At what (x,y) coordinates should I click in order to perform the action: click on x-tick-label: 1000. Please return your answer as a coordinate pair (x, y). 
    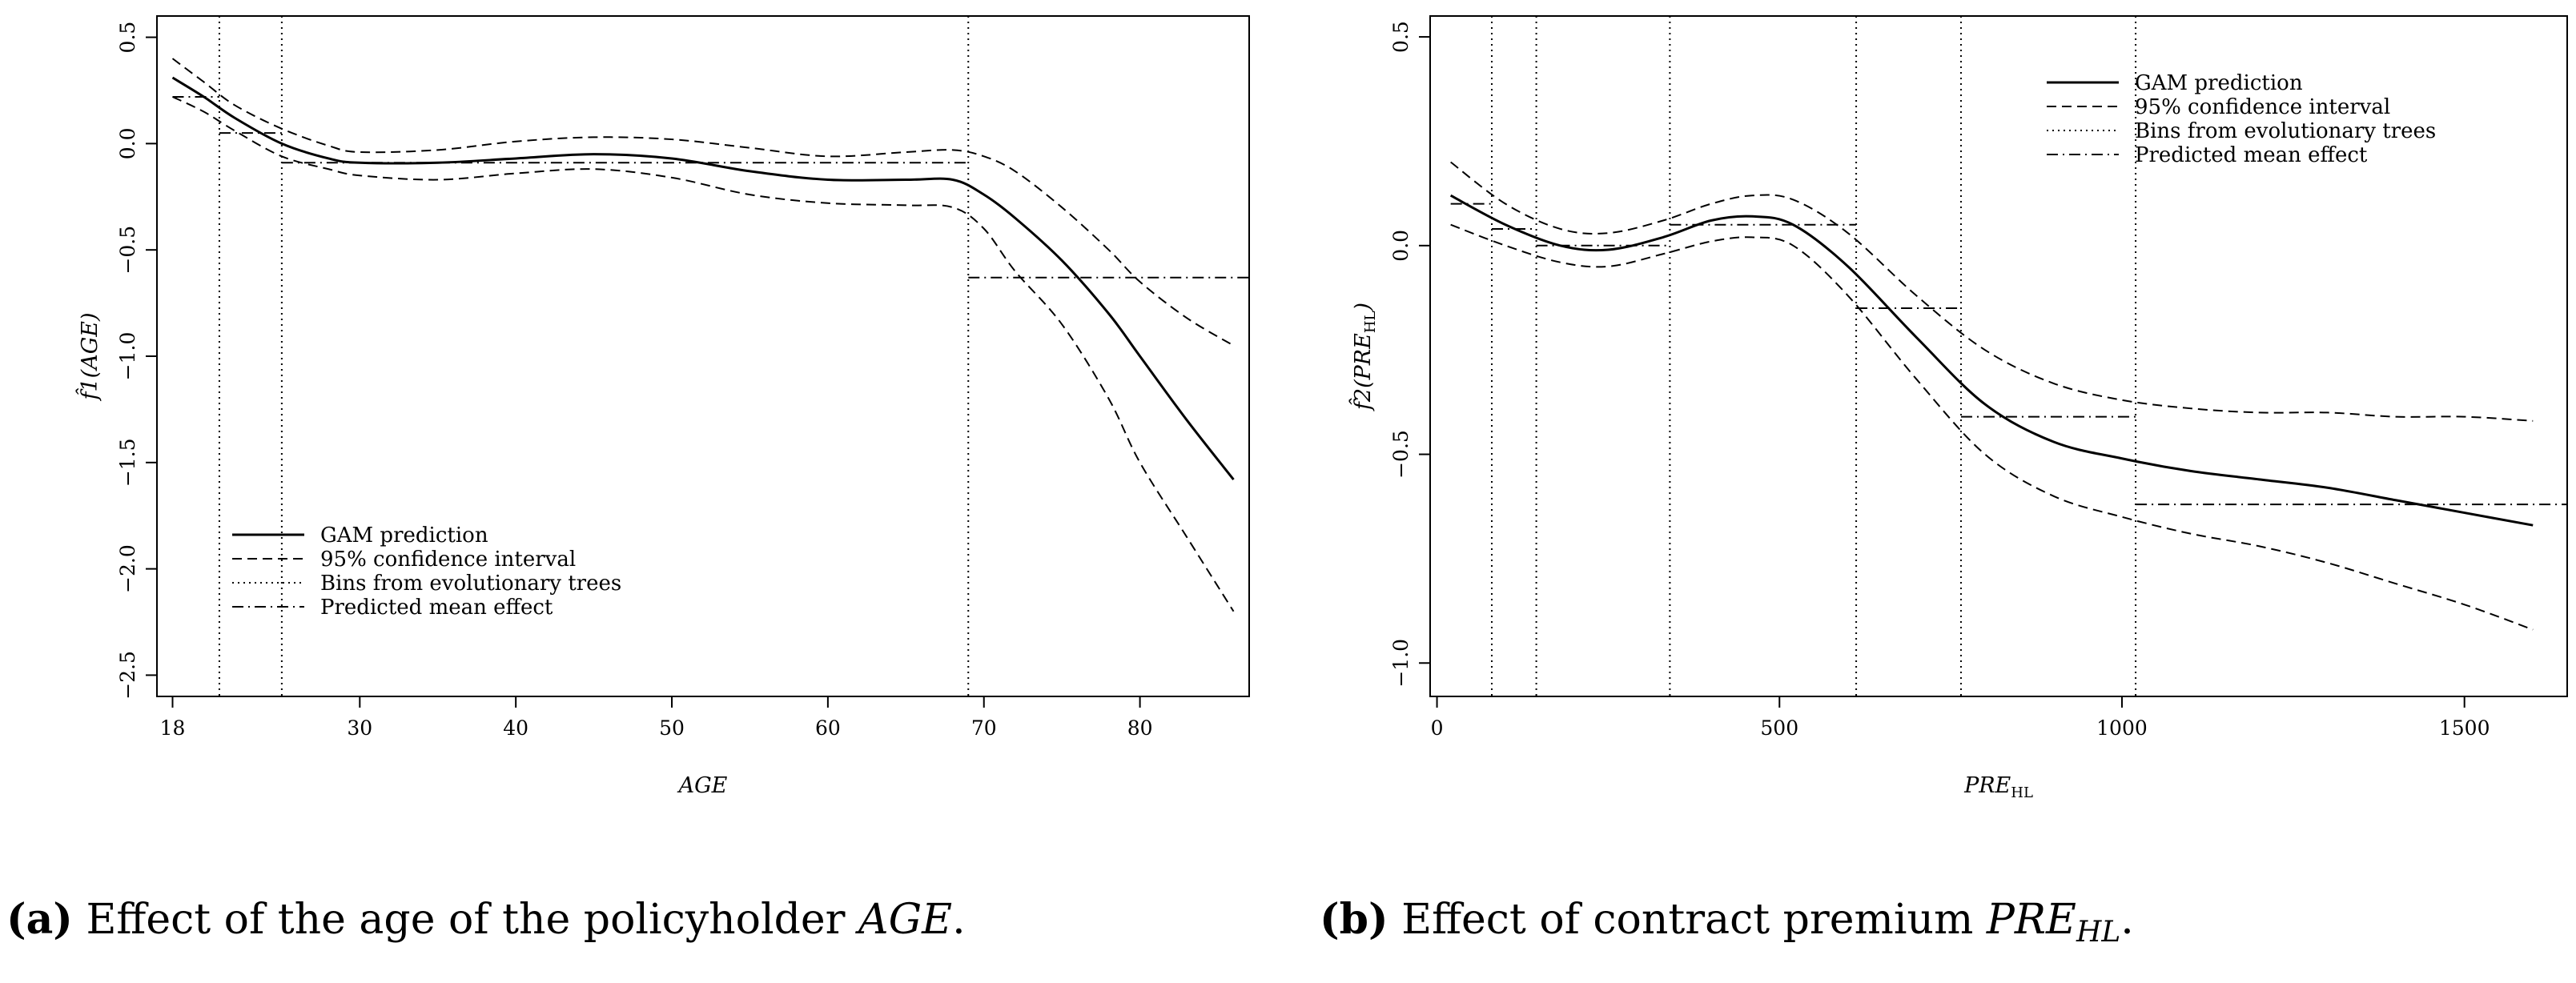
    Looking at the image, I should click on (2122, 728).